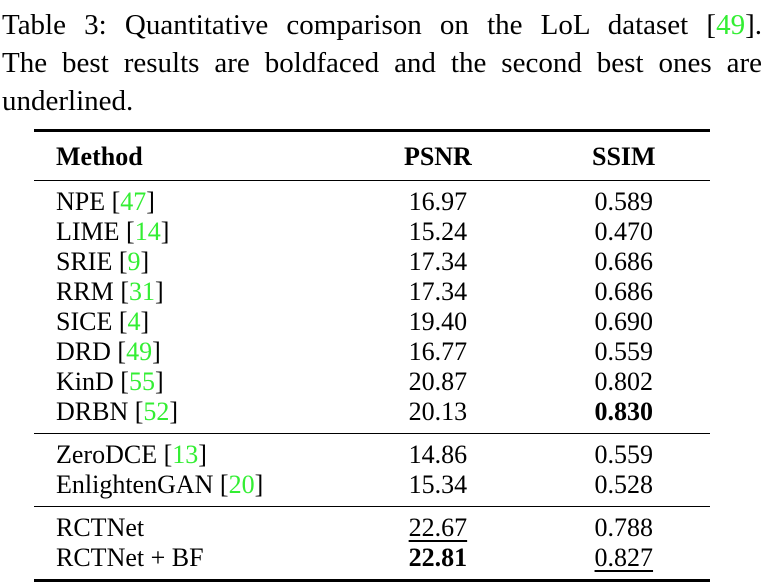 This screenshot has height=587, width=772. What do you see at coordinates (68, 101) in the screenshot?
I see `caption-line-3: underlined.` at bounding box center [68, 101].